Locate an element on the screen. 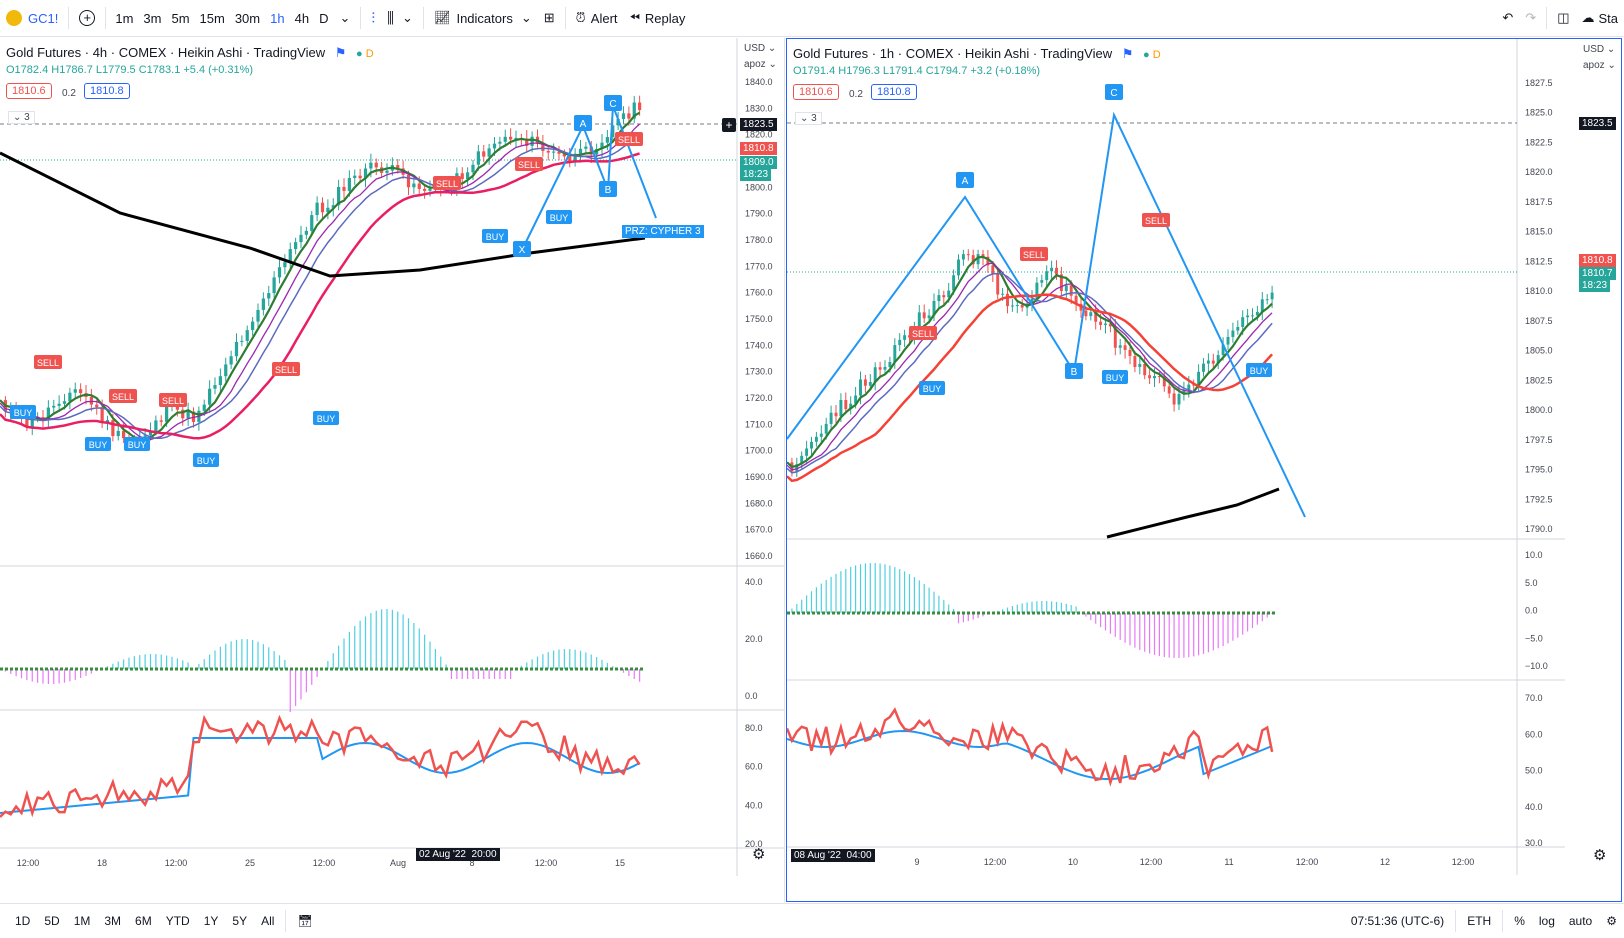 The height and width of the screenshot is (938, 1624). range-5d: 5D is located at coordinates (52, 921).